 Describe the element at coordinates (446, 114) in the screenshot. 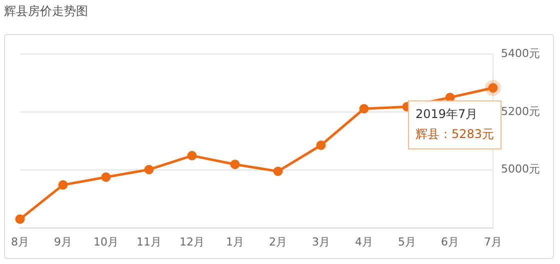

I see `annotation: 2019年7月` at that location.